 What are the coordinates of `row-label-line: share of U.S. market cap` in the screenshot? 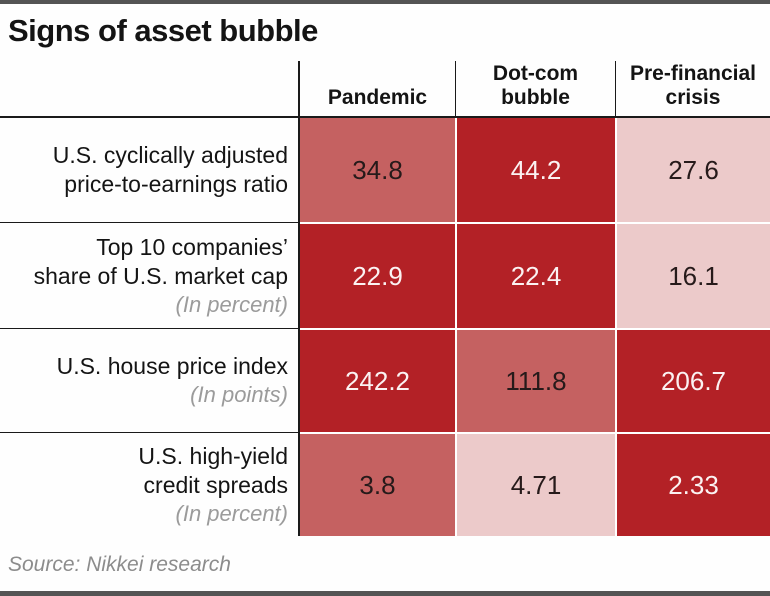 It's located at (160, 275).